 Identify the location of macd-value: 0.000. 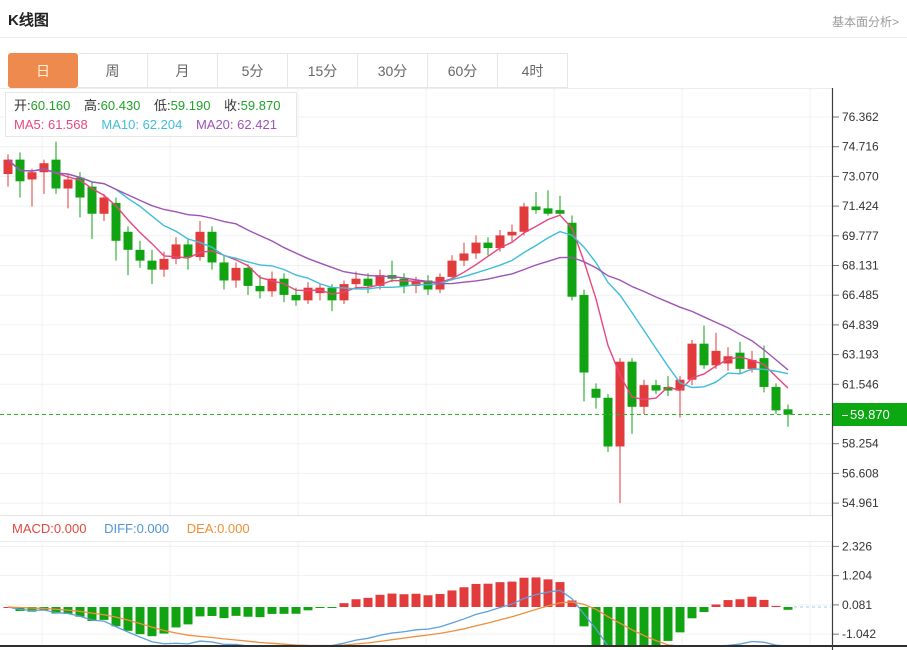
(70, 528).